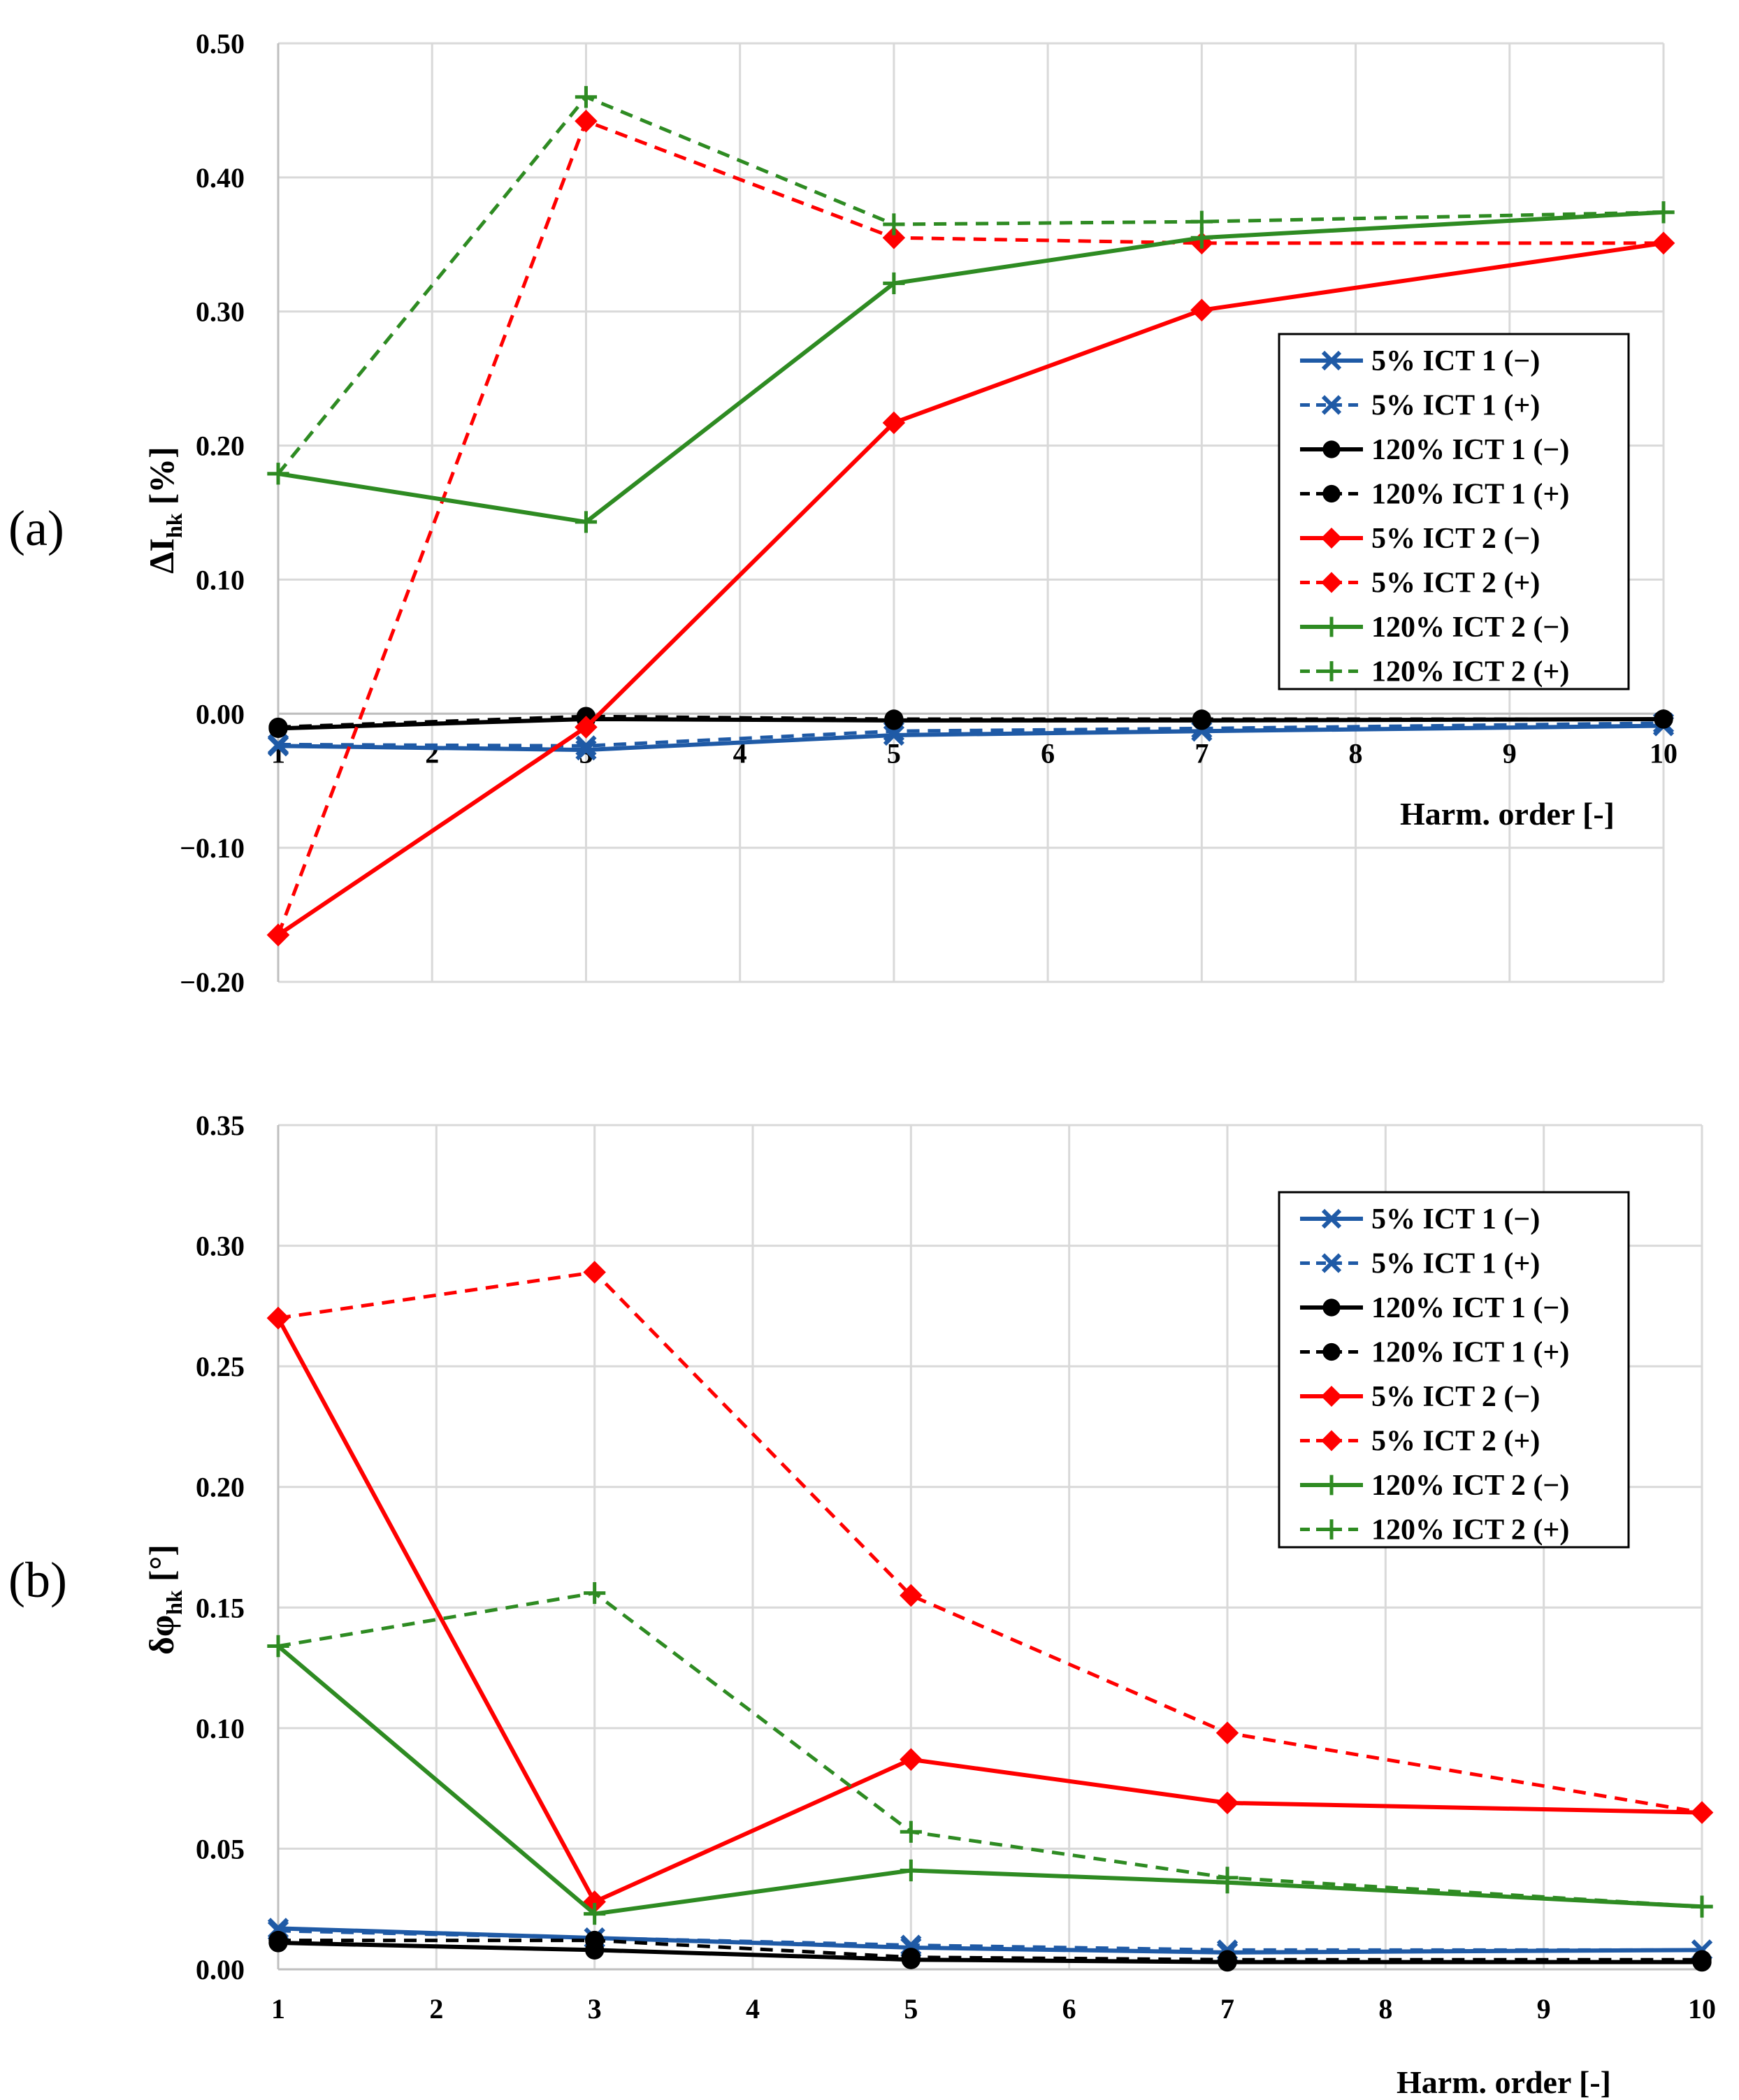 This screenshot has height=2100, width=1739. What do you see at coordinates (164, 510) in the screenshot?
I see `chart-a-y-axis-title: ΔIhk [%]` at bounding box center [164, 510].